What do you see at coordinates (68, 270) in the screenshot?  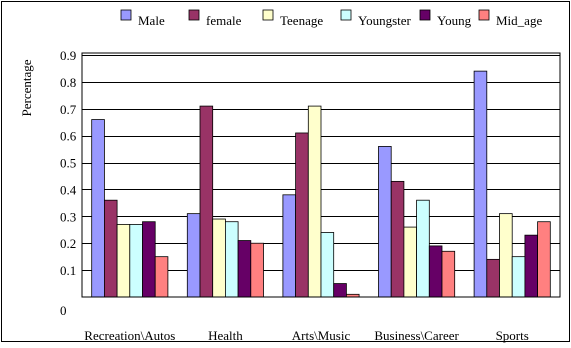 I see `y-tick-label: 0.1` at bounding box center [68, 270].